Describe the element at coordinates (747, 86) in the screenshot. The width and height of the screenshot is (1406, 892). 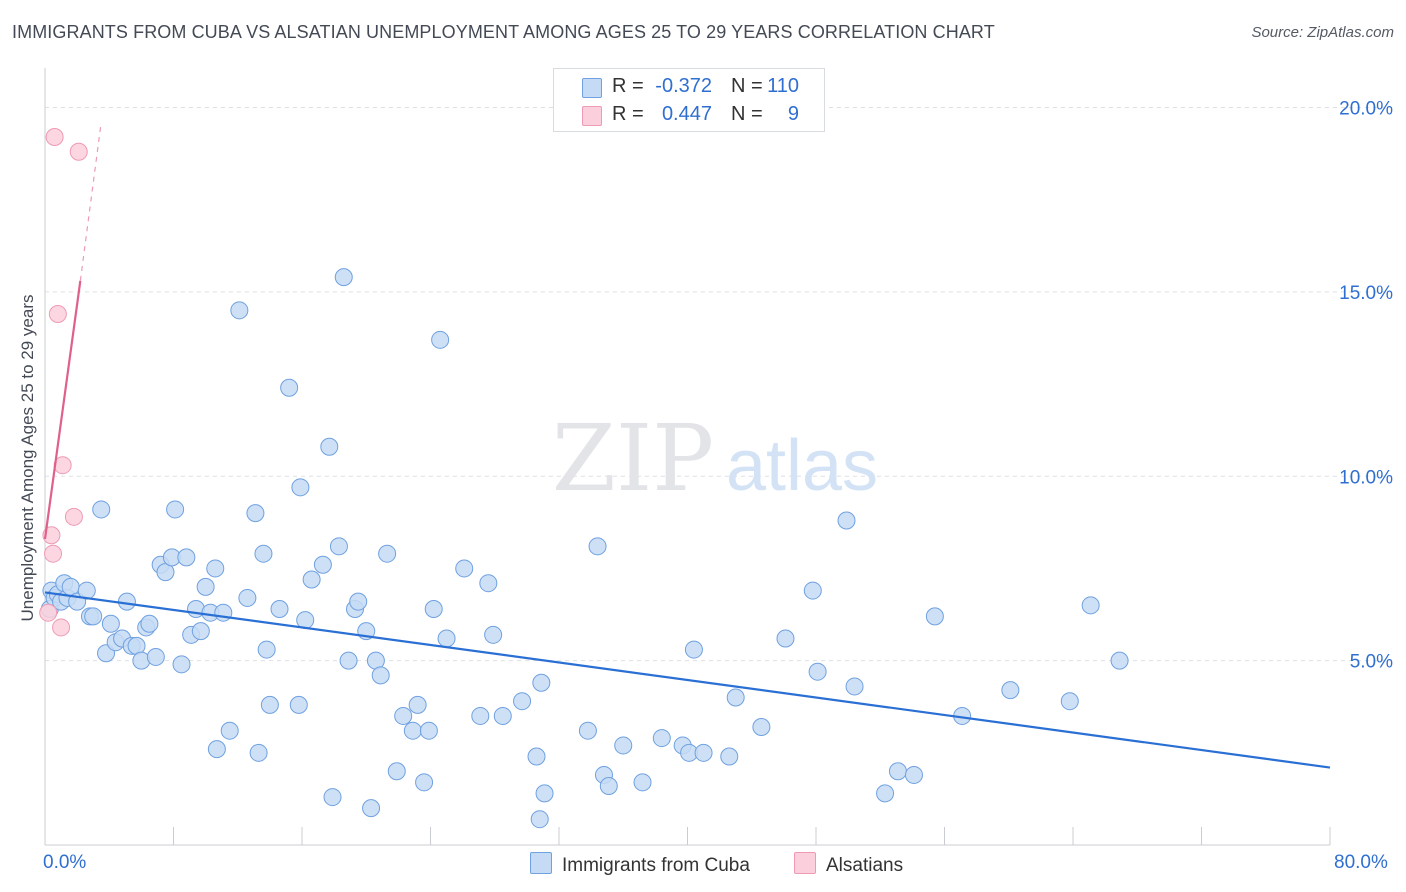
I see `legend-n-label: N =` at that location.